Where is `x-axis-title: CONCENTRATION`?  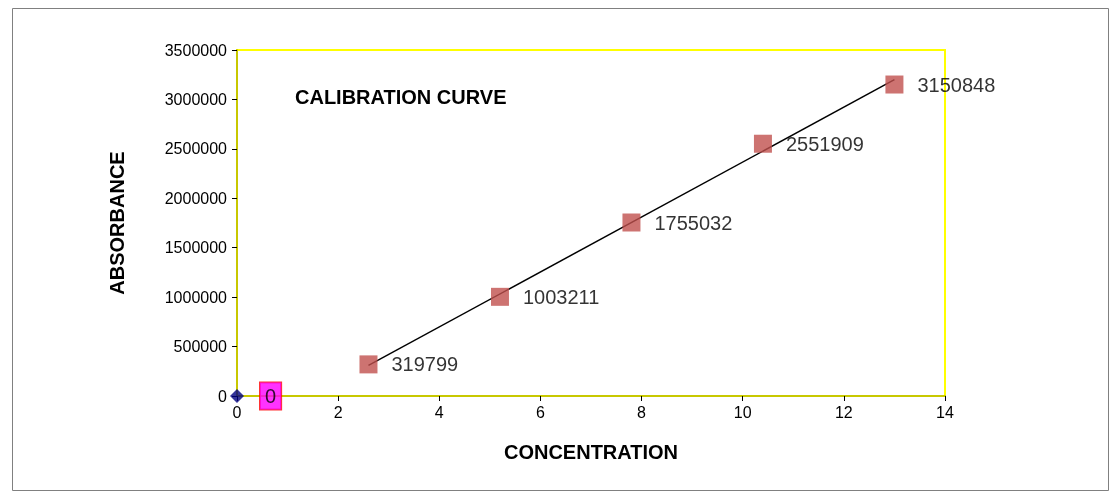 x-axis-title: CONCENTRATION is located at coordinates (591, 452).